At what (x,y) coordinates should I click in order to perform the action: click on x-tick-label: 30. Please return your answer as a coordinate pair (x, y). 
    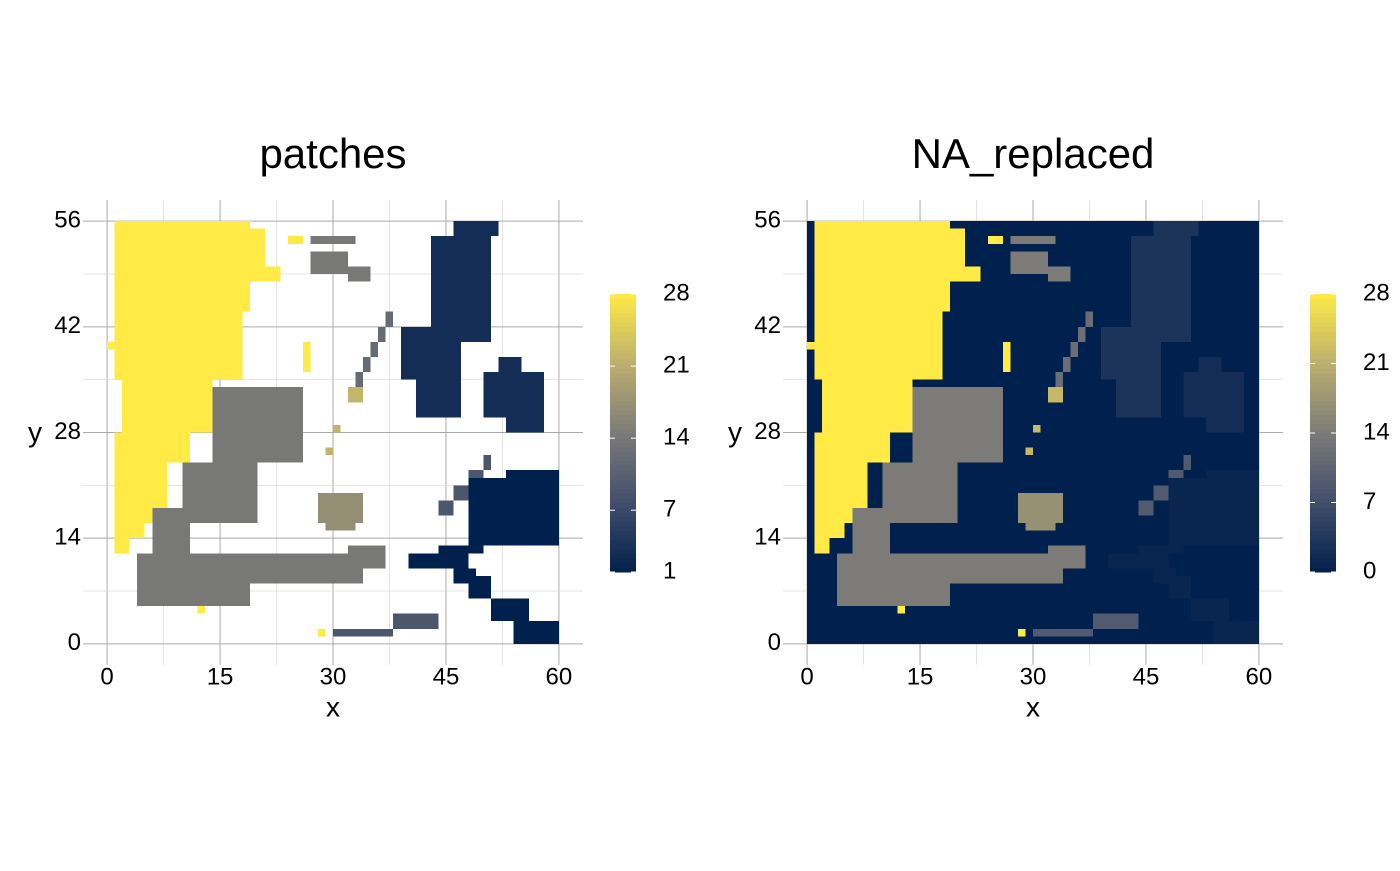
    Looking at the image, I should click on (1033, 676).